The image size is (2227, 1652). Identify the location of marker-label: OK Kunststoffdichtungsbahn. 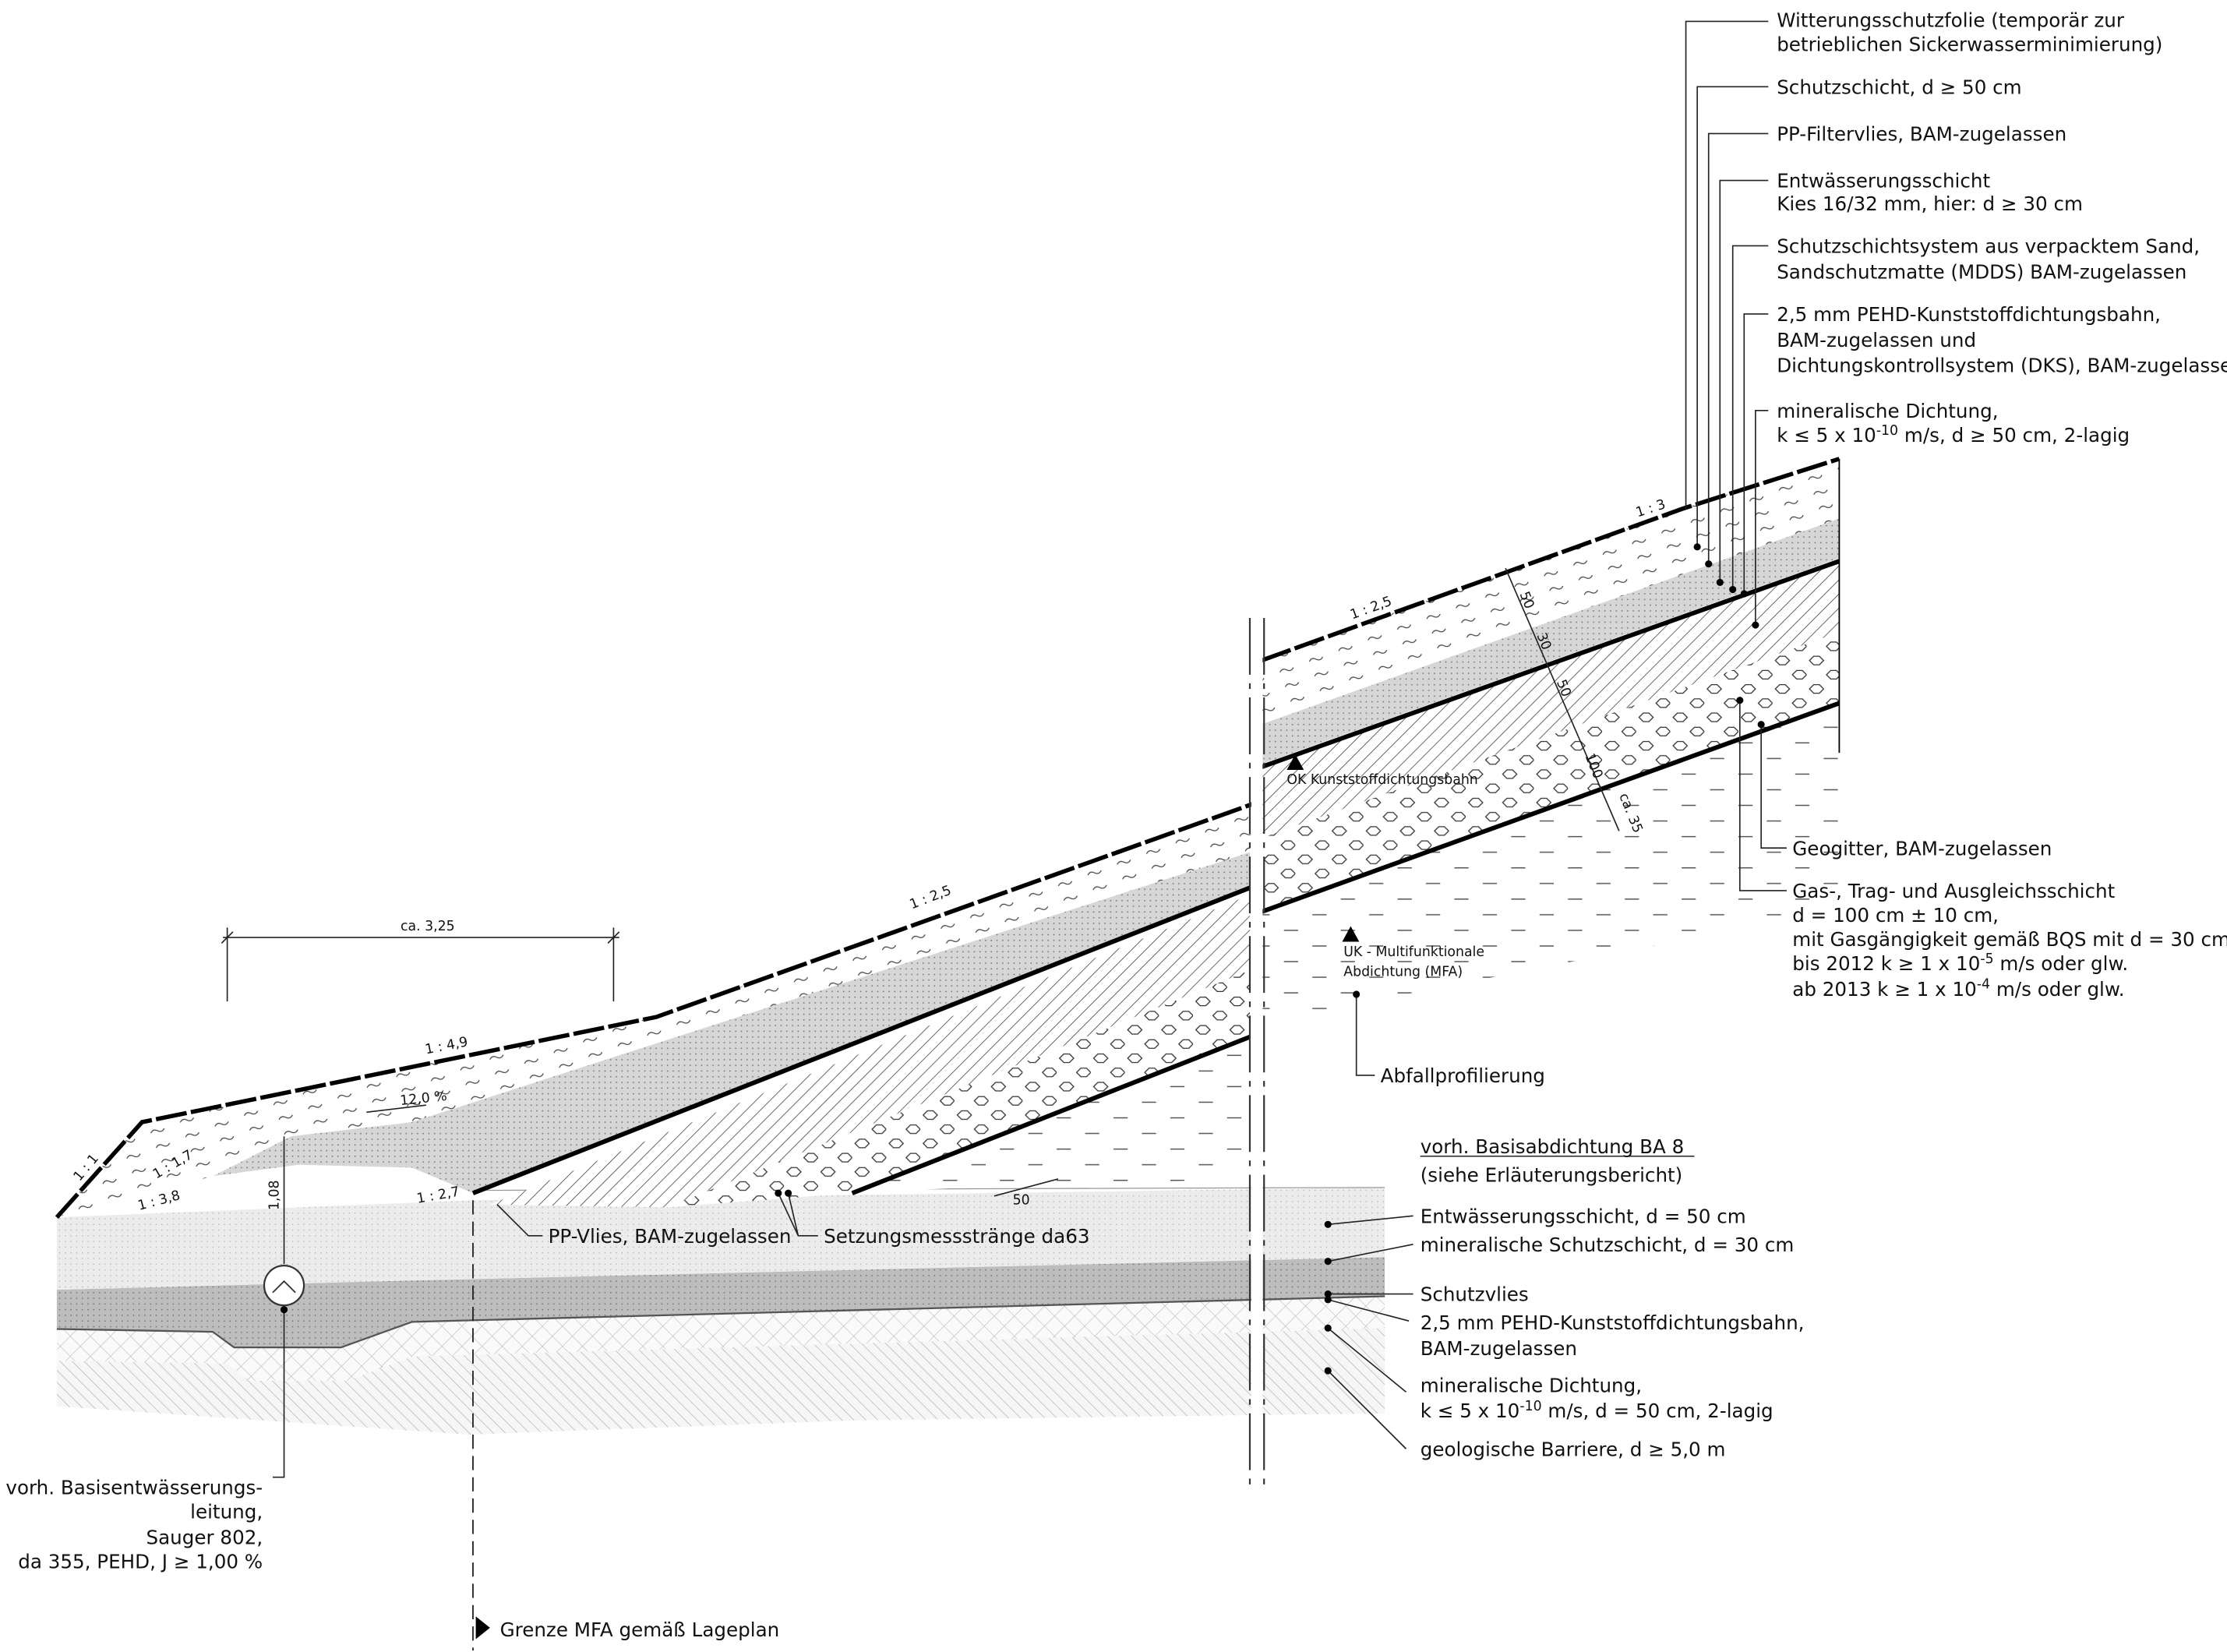
(1381, 780).